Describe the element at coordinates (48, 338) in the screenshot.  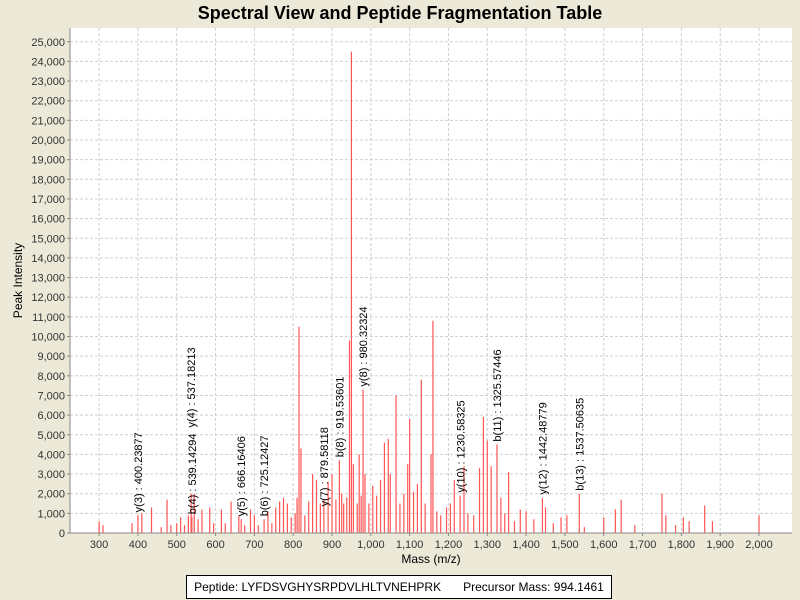
I see `y-tick-label: 10,000` at that location.